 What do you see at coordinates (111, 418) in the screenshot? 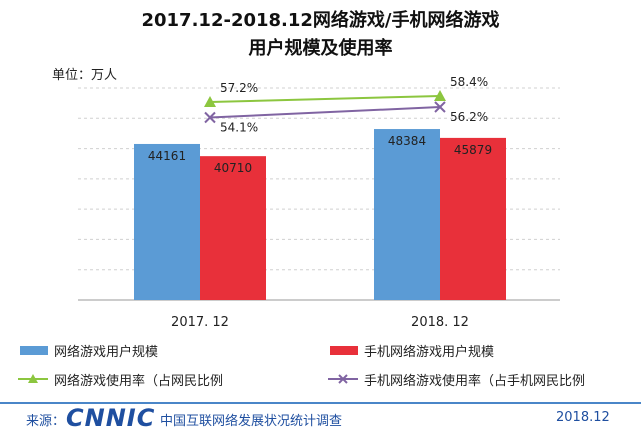
I see `cnnic-logo: CNNIC` at bounding box center [111, 418].